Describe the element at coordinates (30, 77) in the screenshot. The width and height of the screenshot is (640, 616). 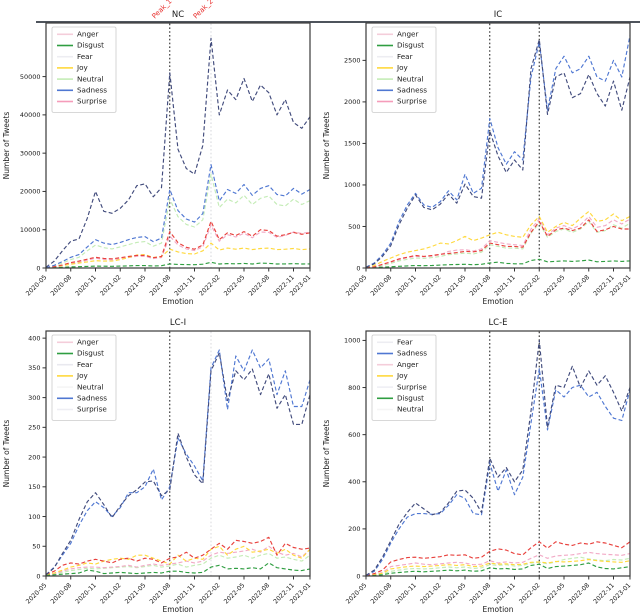
I see `y-tick-label: 50000` at that location.